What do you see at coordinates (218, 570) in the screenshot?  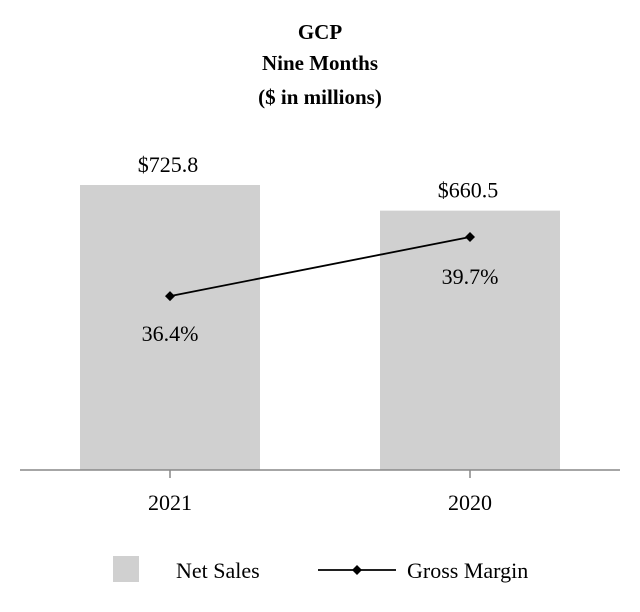 I see `legend-label-net-sales: Net Sales` at bounding box center [218, 570].